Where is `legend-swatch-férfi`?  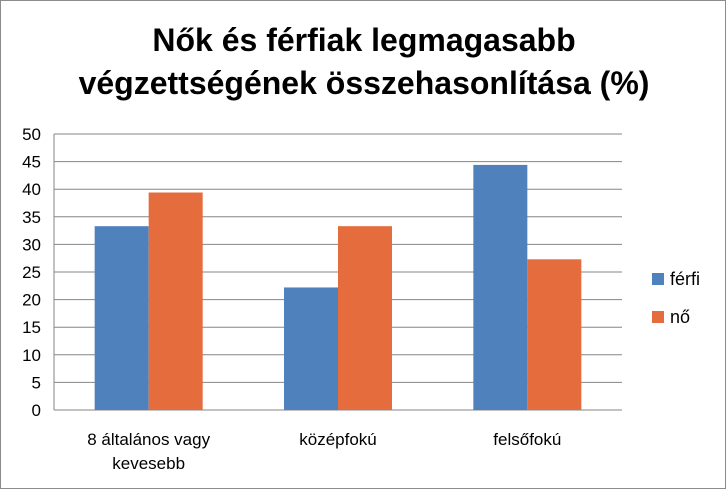
legend-swatch-férfi is located at coordinates (658, 279).